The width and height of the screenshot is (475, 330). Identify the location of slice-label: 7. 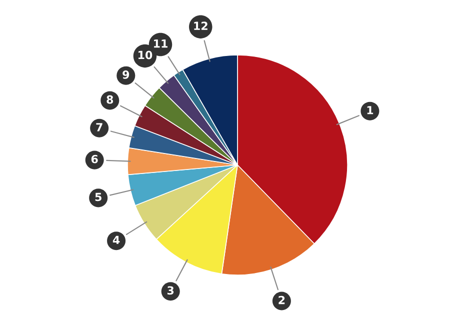
(99, 127).